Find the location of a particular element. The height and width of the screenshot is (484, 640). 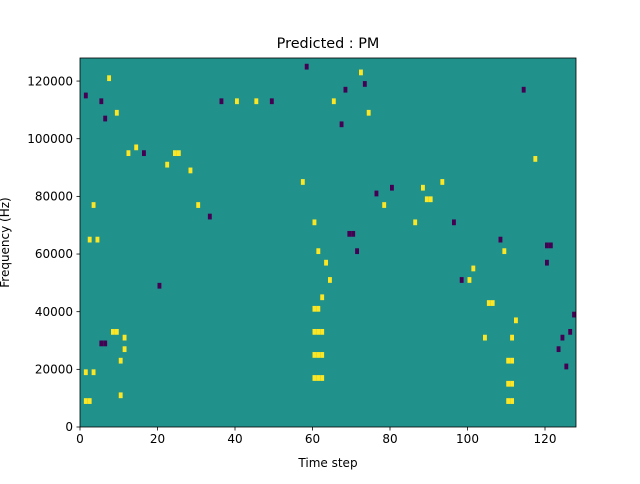

x-tick-label: 120 is located at coordinates (545, 439).